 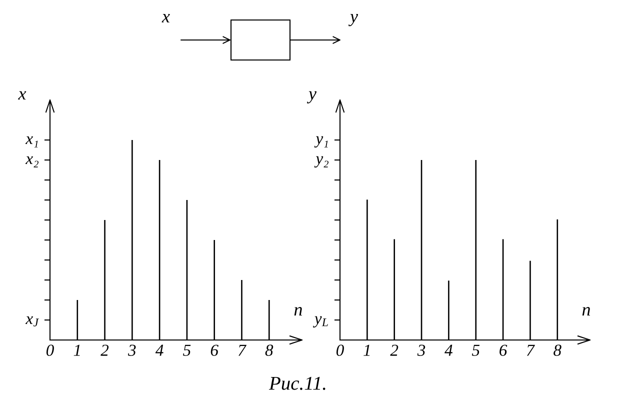 I want to click on text: y₂, so click(x=321, y=162).